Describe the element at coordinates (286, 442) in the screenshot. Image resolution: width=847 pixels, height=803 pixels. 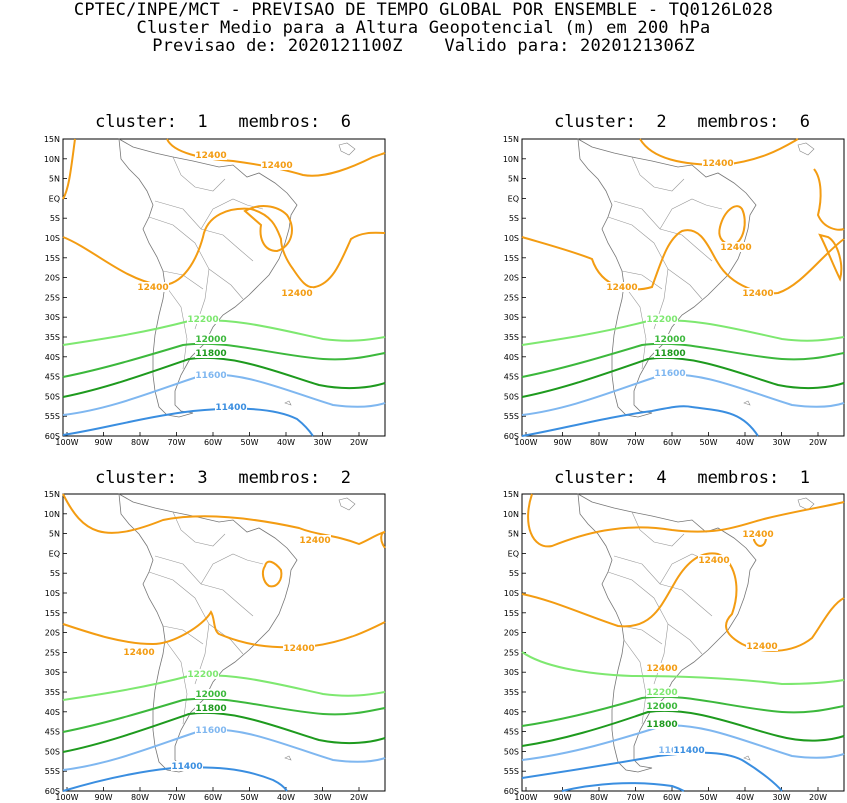
I see `lon-tick-label: 40W` at that location.